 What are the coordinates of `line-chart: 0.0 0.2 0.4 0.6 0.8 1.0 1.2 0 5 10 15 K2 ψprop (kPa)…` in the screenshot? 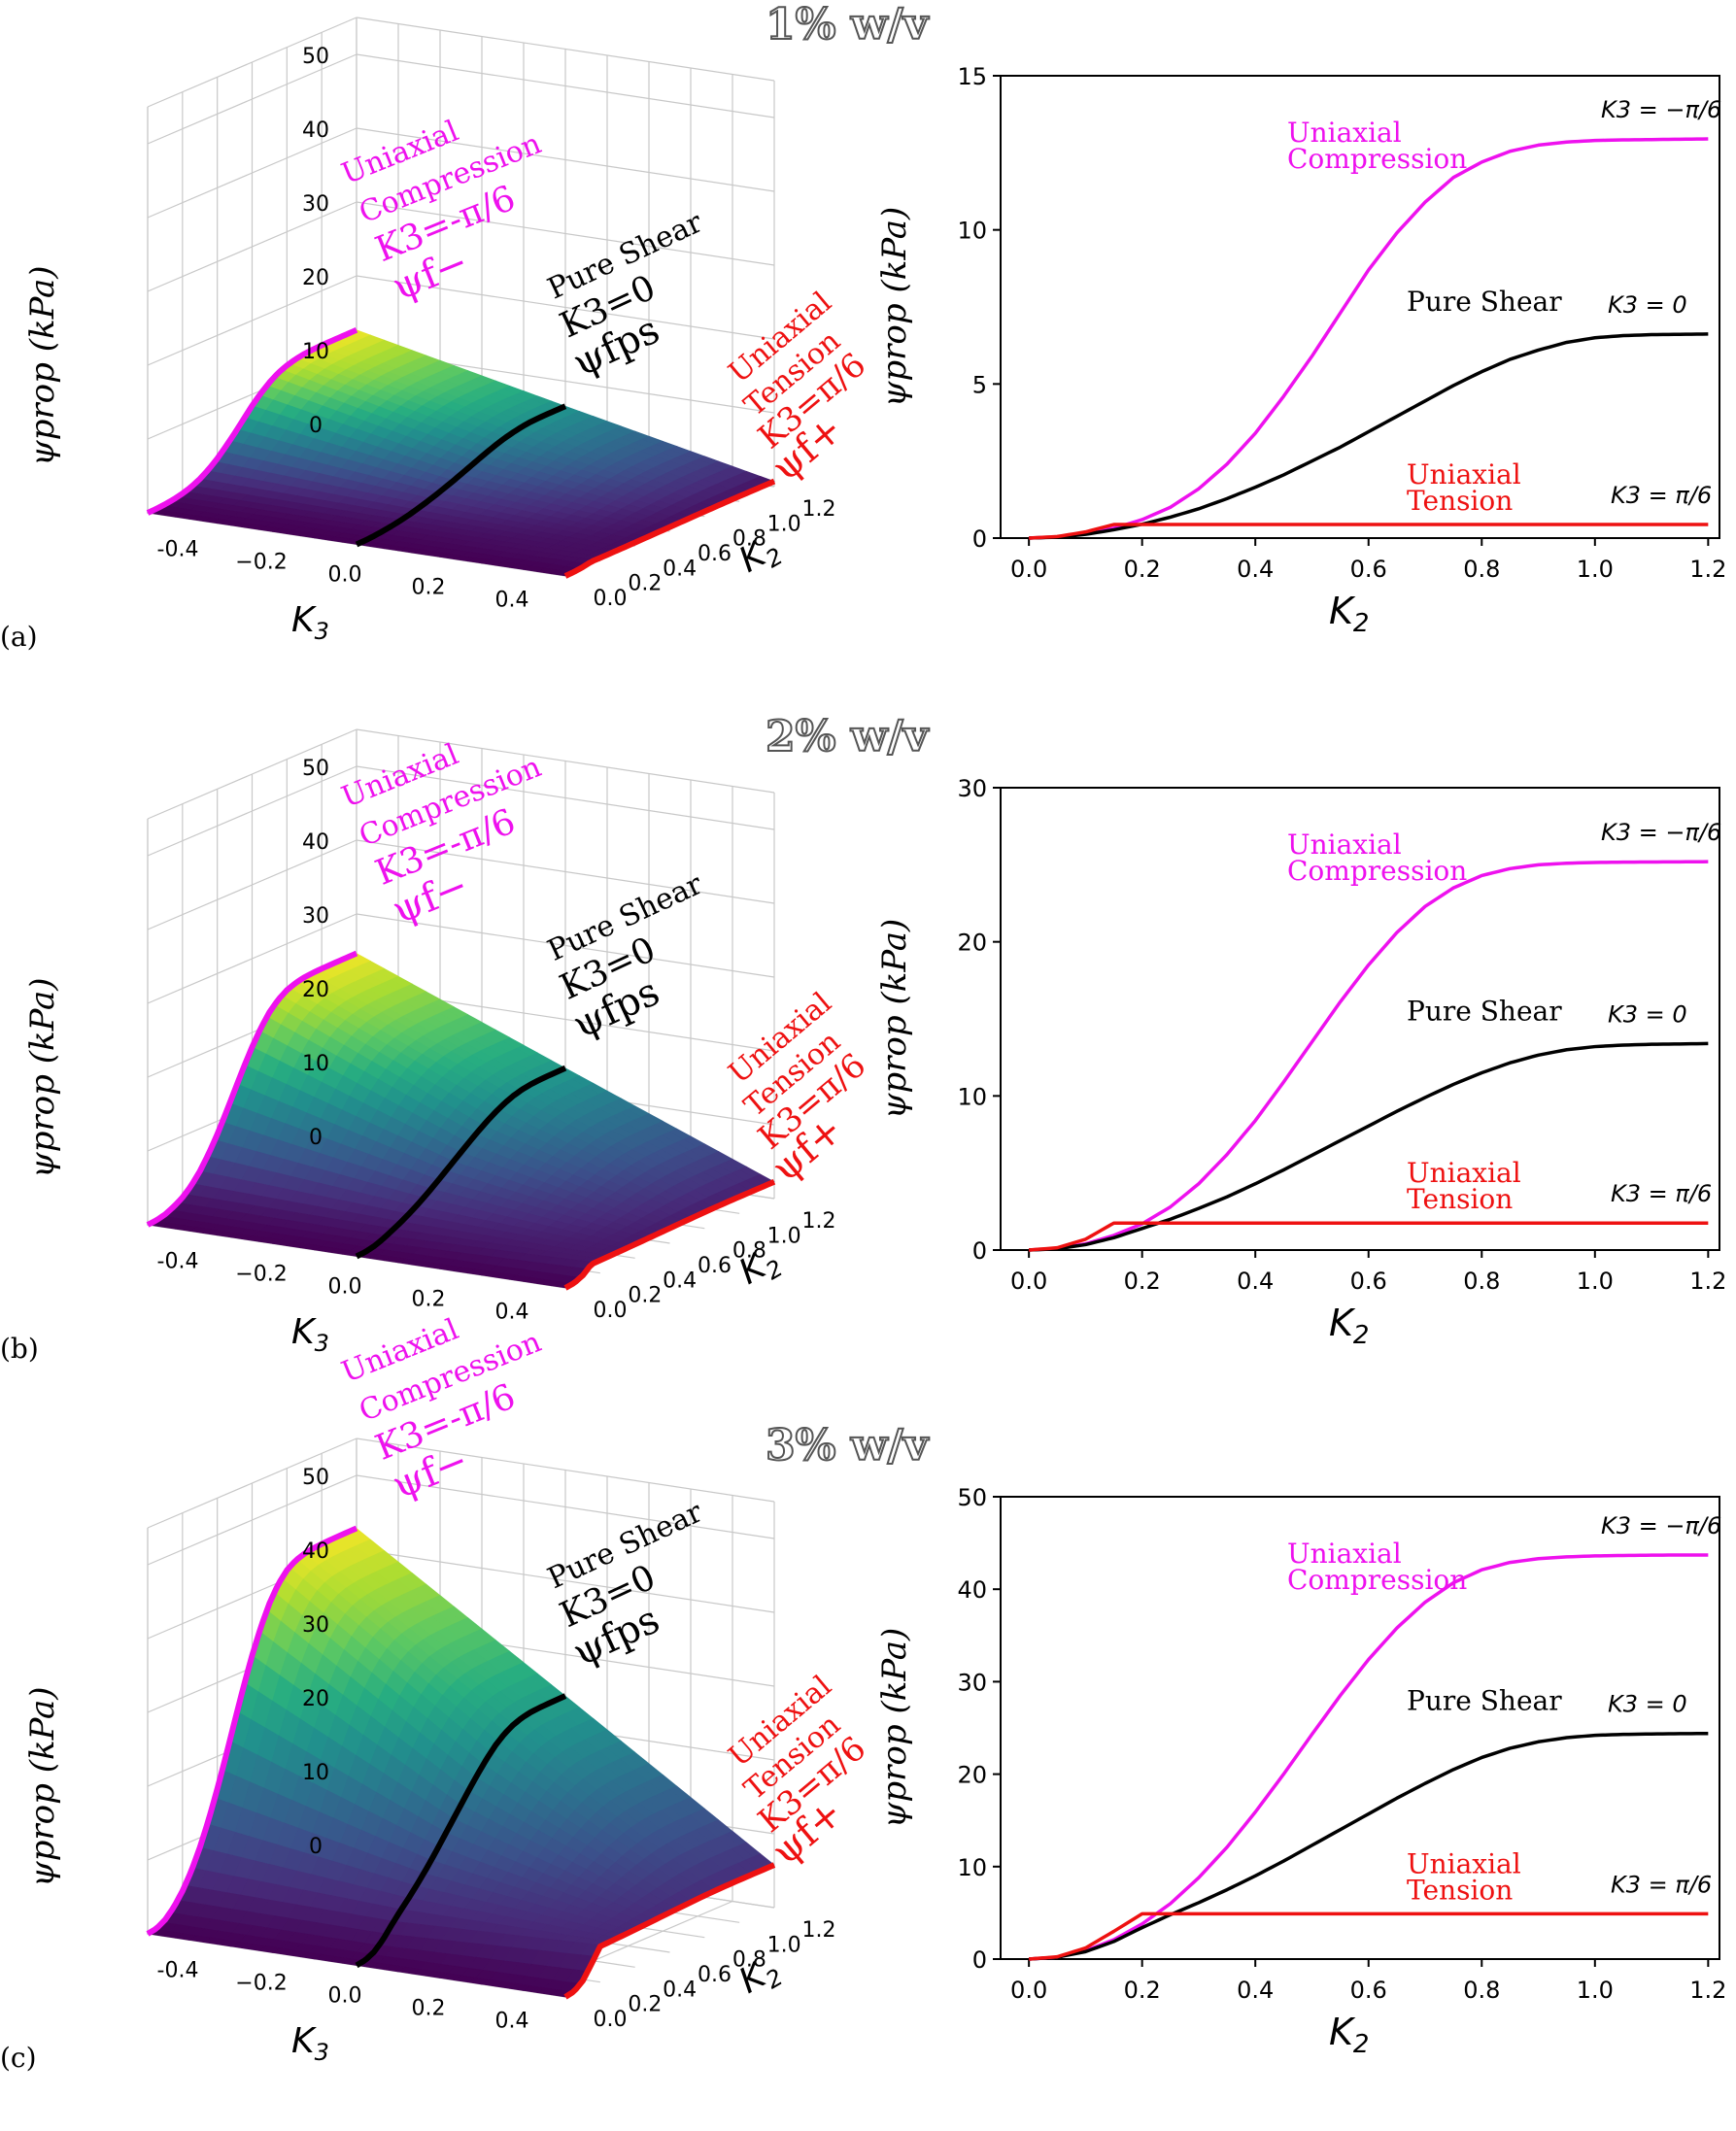 It's located at (1300, 350).